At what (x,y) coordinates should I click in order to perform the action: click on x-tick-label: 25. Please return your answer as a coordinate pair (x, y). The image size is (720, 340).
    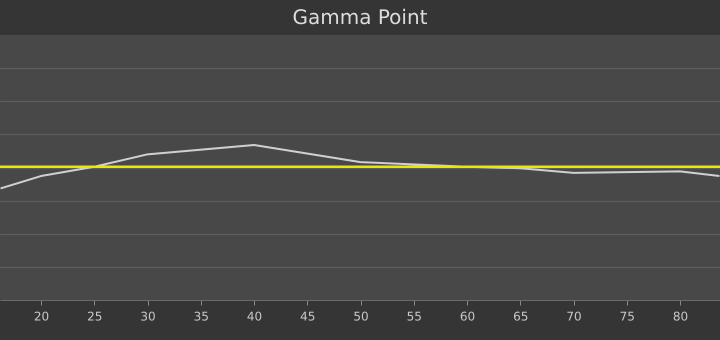
    Looking at the image, I should click on (94, 317).